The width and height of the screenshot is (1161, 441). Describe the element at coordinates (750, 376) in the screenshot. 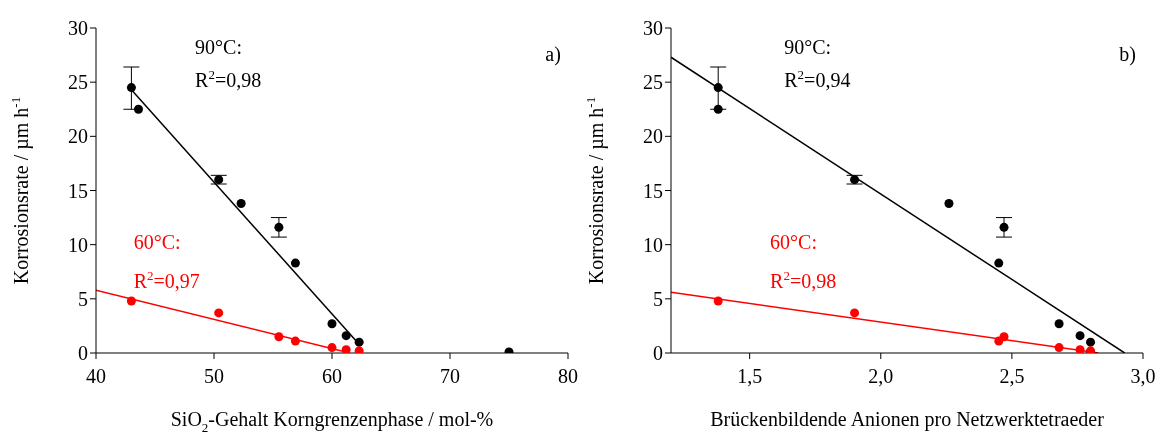

I see `x-tick-label: 1,5` at that location.